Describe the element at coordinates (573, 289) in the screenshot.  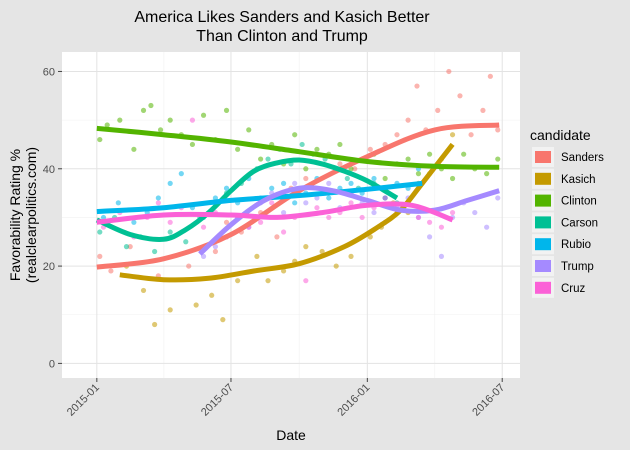
I see `legend-label-cruz: Cruz` at that location.